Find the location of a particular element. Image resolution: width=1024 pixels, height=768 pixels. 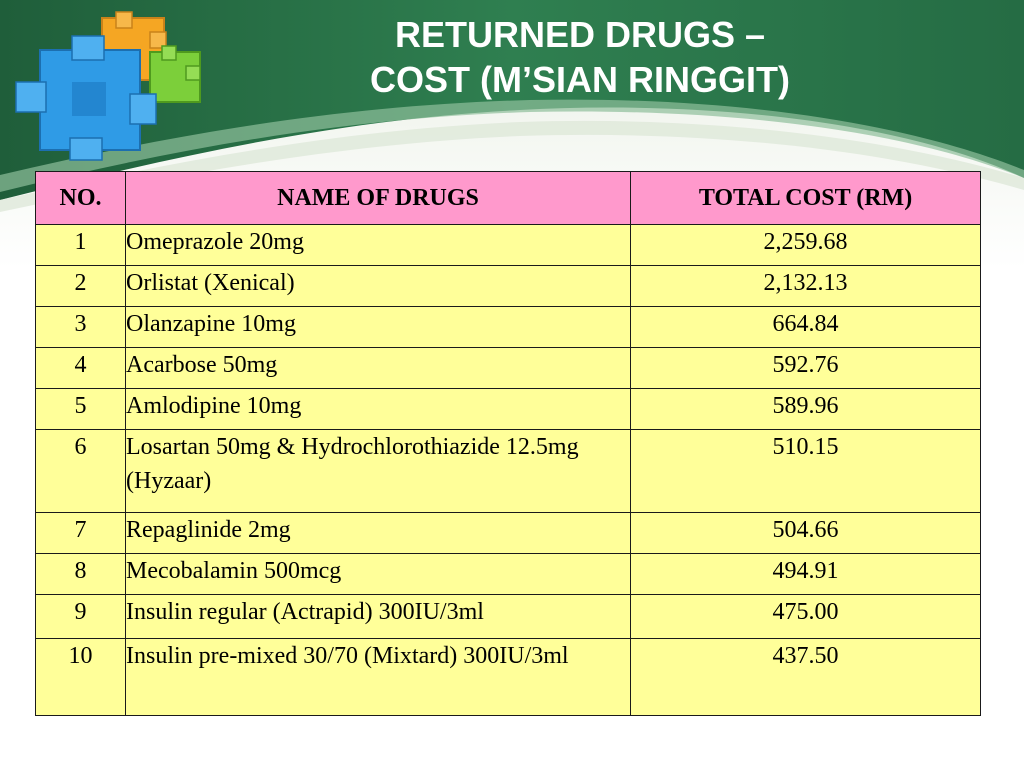

row-no: 10 is located at coordinates (80, 677).